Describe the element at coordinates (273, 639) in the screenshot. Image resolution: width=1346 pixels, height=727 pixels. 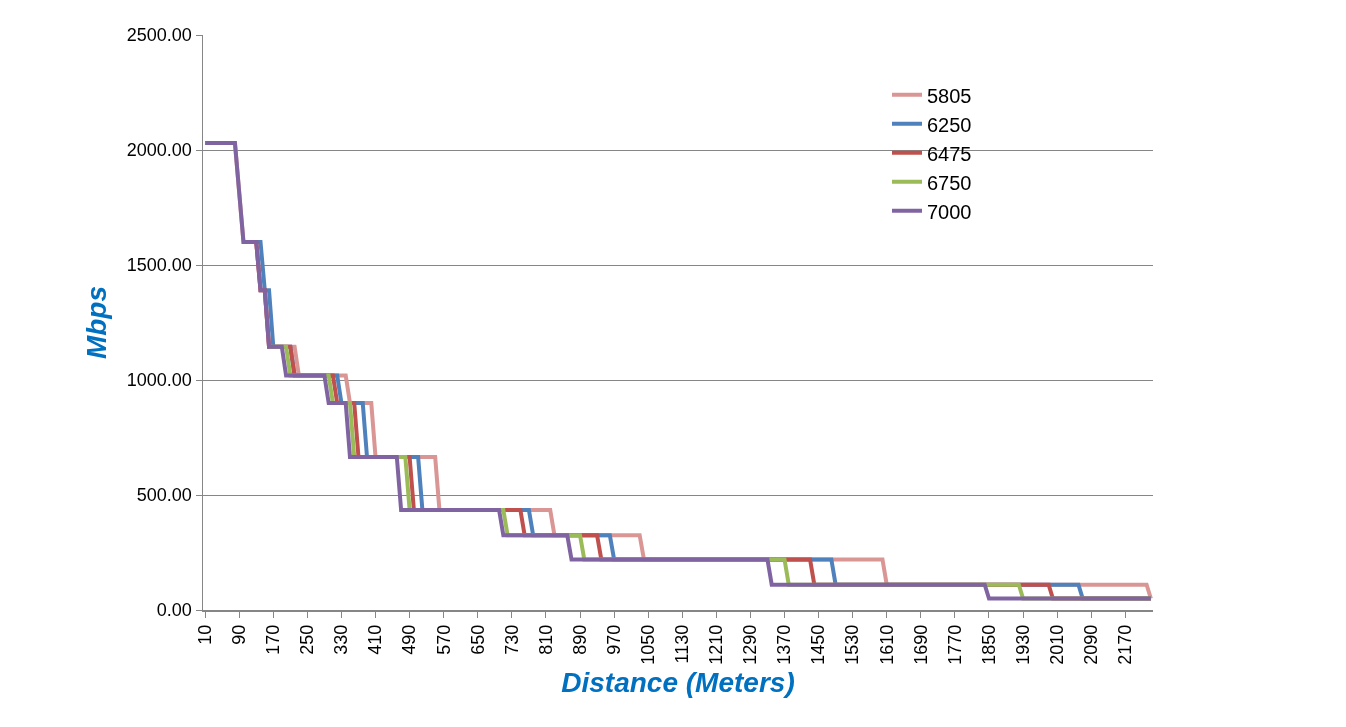
I see `x-tick-label: 170` at that location.